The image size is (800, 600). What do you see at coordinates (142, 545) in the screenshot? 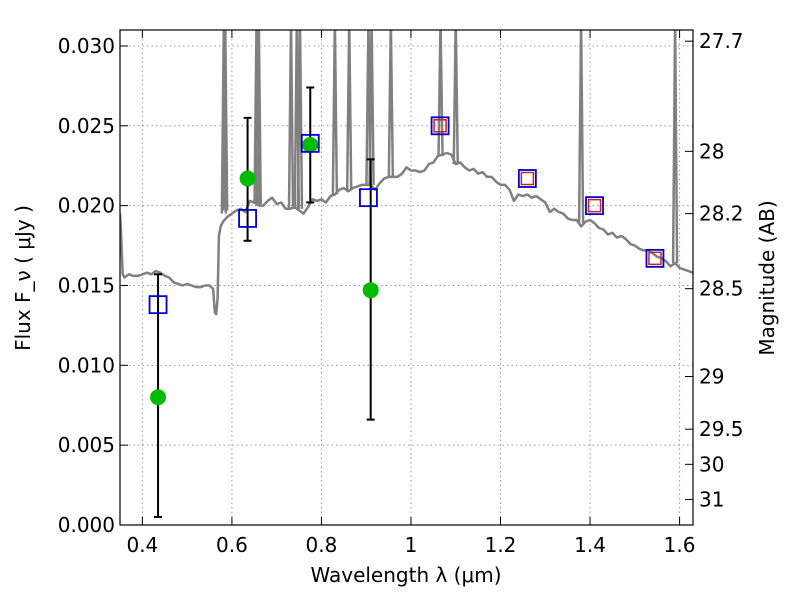
I see `x-tick-label: 0.4` at bounding box center [142, 545].